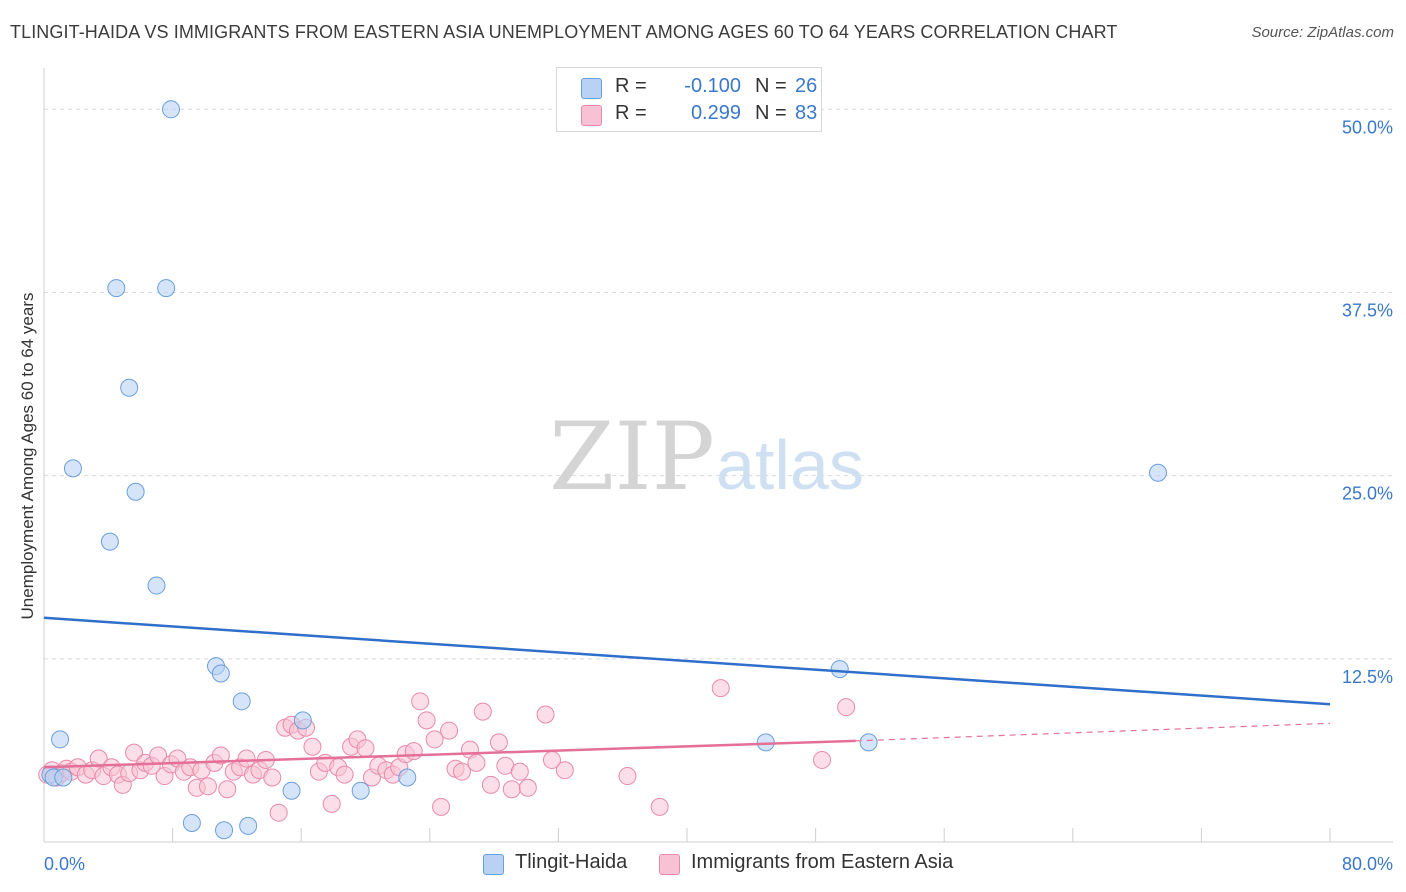 The width and height of the screenshot is (1406, 892). Describe the element at coordinates (1367, 310) in the screenshot. I see `y-tick-label: 37.5%` at that location.